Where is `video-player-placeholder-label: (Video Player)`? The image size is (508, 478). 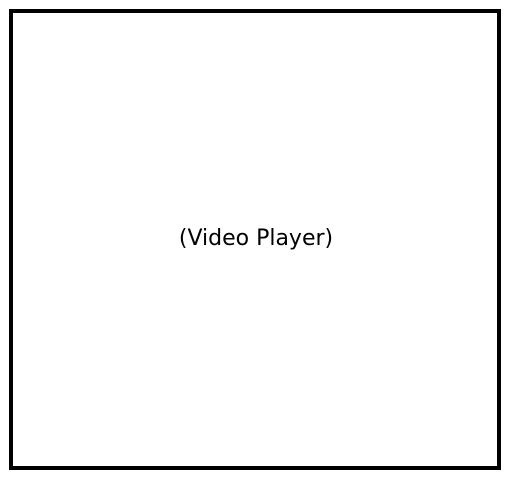
video-player-placeholder-label: (Video Player) is located at coordinates (256, 238).